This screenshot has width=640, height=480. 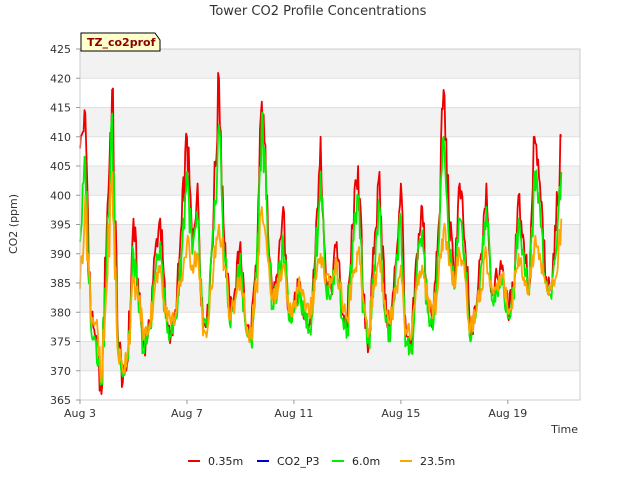 I want to click on x-tick-label: Aug 15, so click(x=400, y=413).